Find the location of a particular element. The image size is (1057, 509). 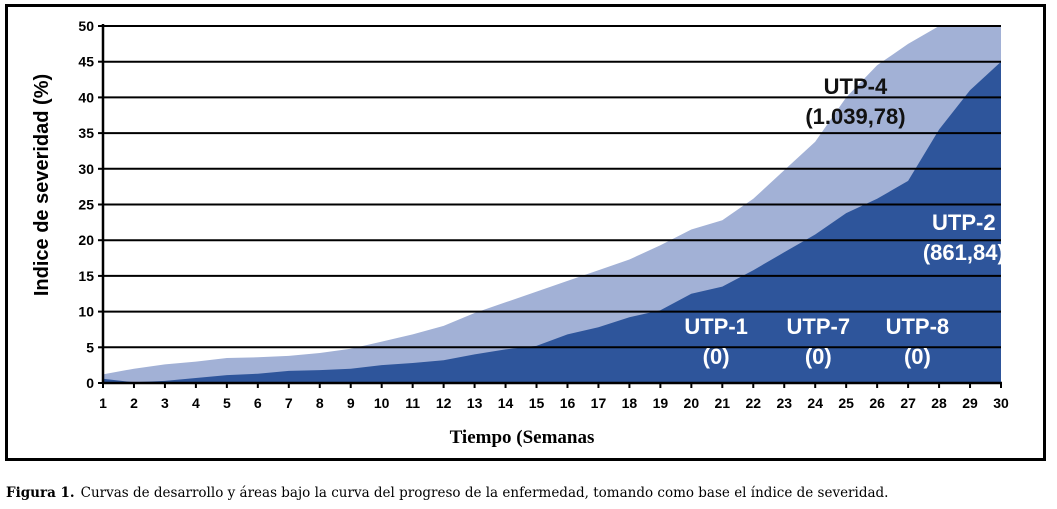

series-label-utp-4: UTP-4 is located at coordinates (856, 86).